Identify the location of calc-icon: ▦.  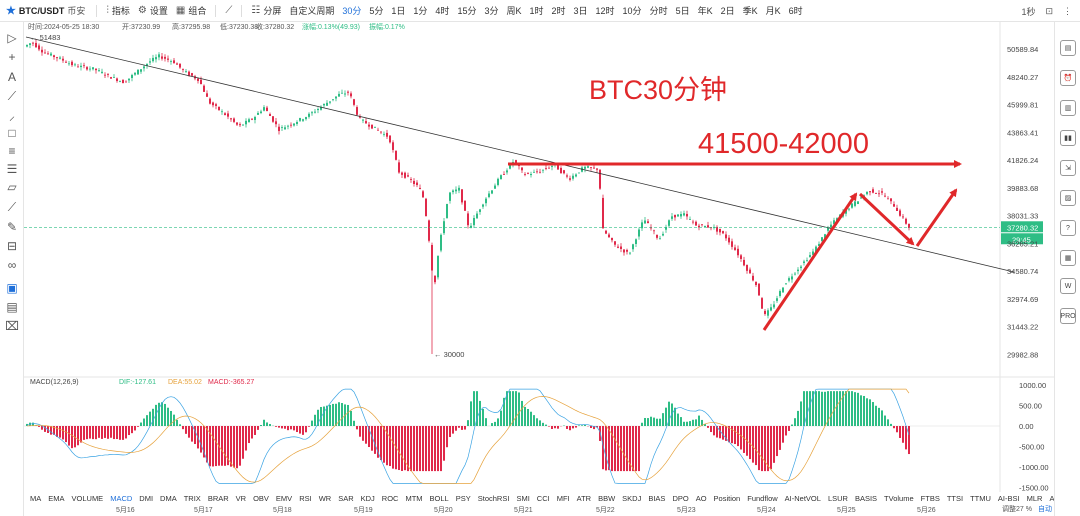
(1068, 258).